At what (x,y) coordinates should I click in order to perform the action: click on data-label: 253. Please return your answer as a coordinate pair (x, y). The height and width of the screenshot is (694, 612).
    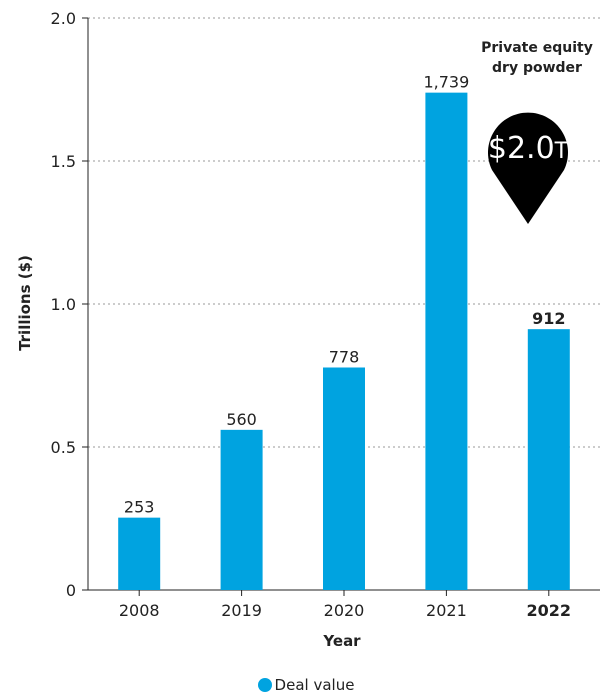
    Looking at the image, I should click on (139, 507).